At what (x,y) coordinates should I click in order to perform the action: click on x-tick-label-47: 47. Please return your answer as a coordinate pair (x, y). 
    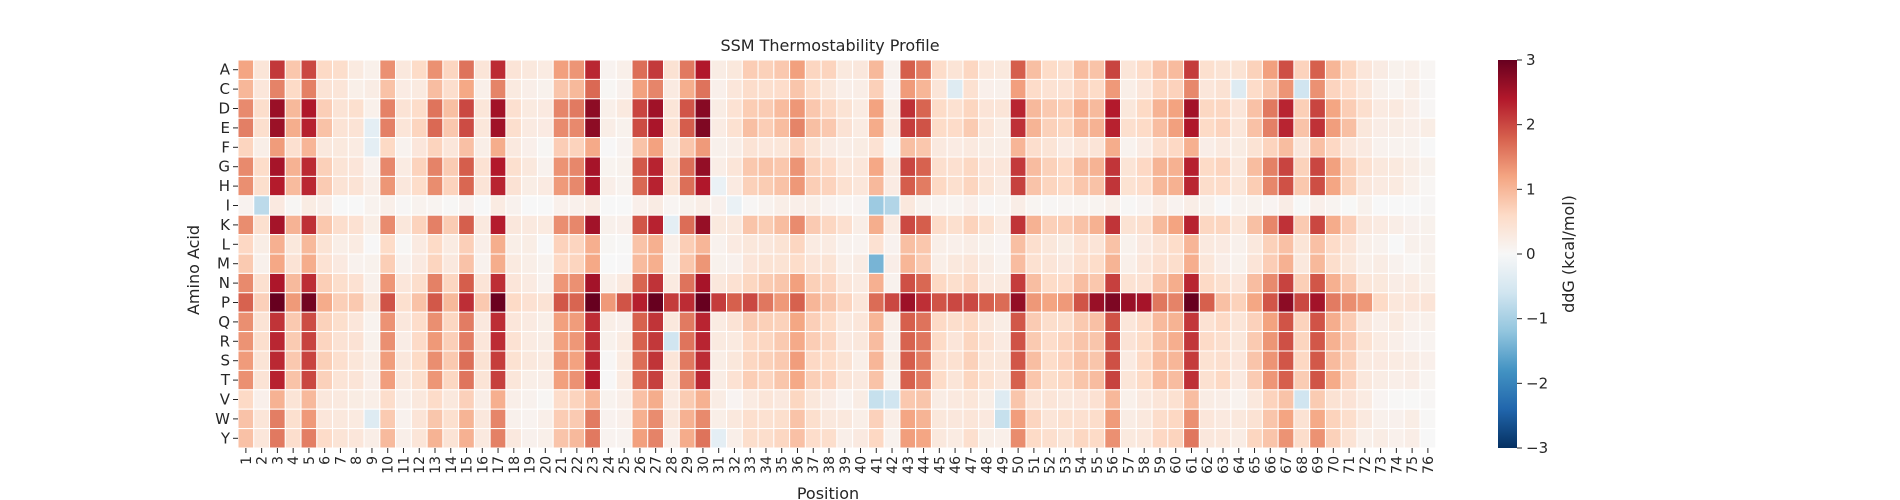
    Looking at the image, I should click on (972, 465).